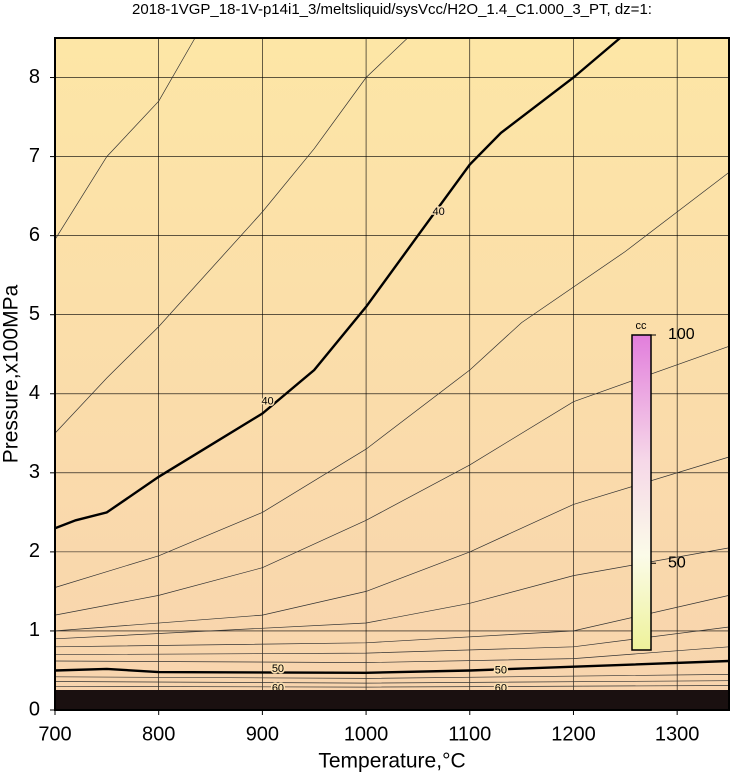 The width and height of the screenshot is (734, 776). I want to click on x-tick-label: 700, so click(54, 734).